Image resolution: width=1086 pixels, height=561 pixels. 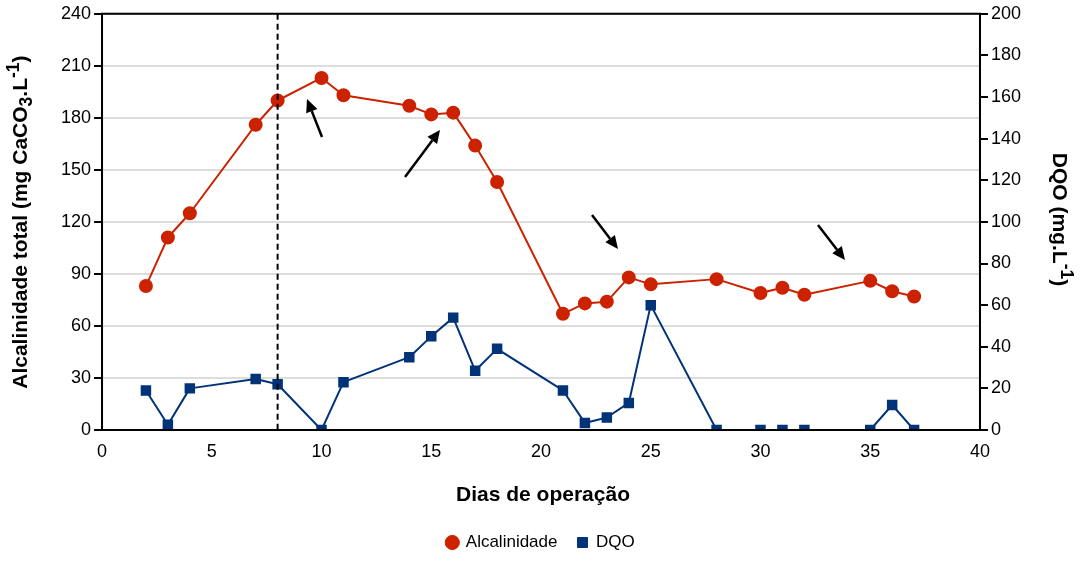 I want to click on y2-tick-label: 60, so click(x=1000, y=304).